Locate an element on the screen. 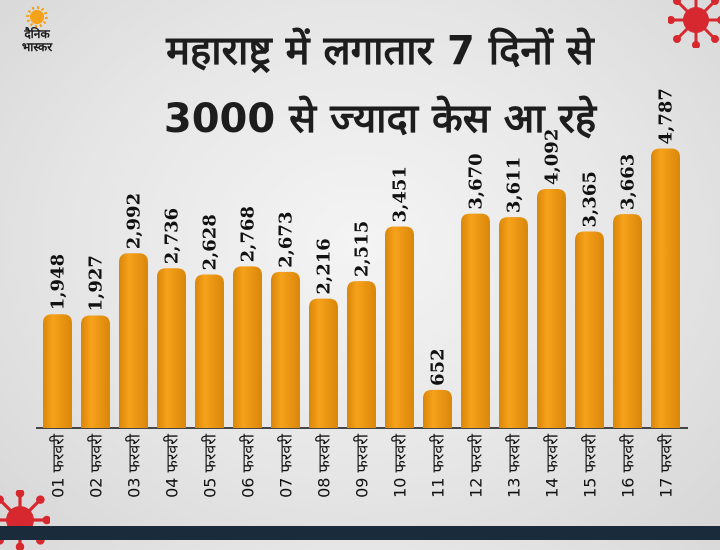 The width and height of the screenshot is (720, 550). x-tick-label: 12 फरवरी is located at coordinates (476, 465).